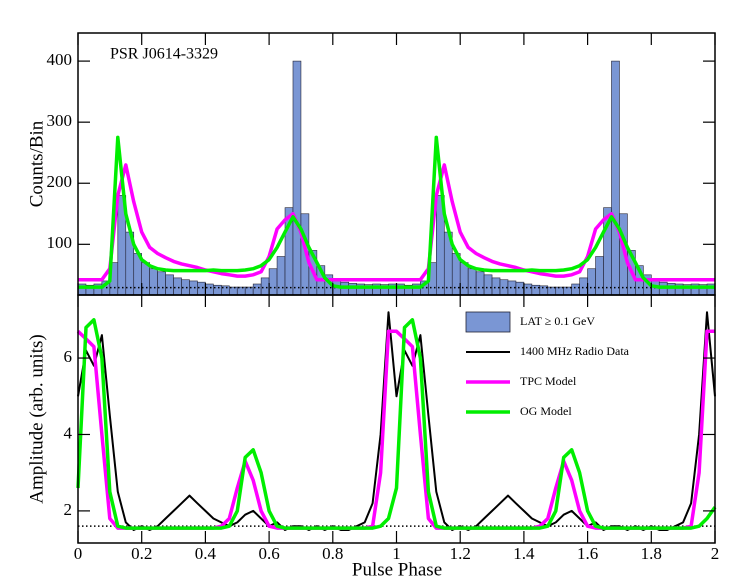 The width and height of the screenshot is (731, 581). Describe the element at coordinates (557, 321) in the screenshot. I see `legend-label: LAT ≥ 0.1 GeV` at that location.